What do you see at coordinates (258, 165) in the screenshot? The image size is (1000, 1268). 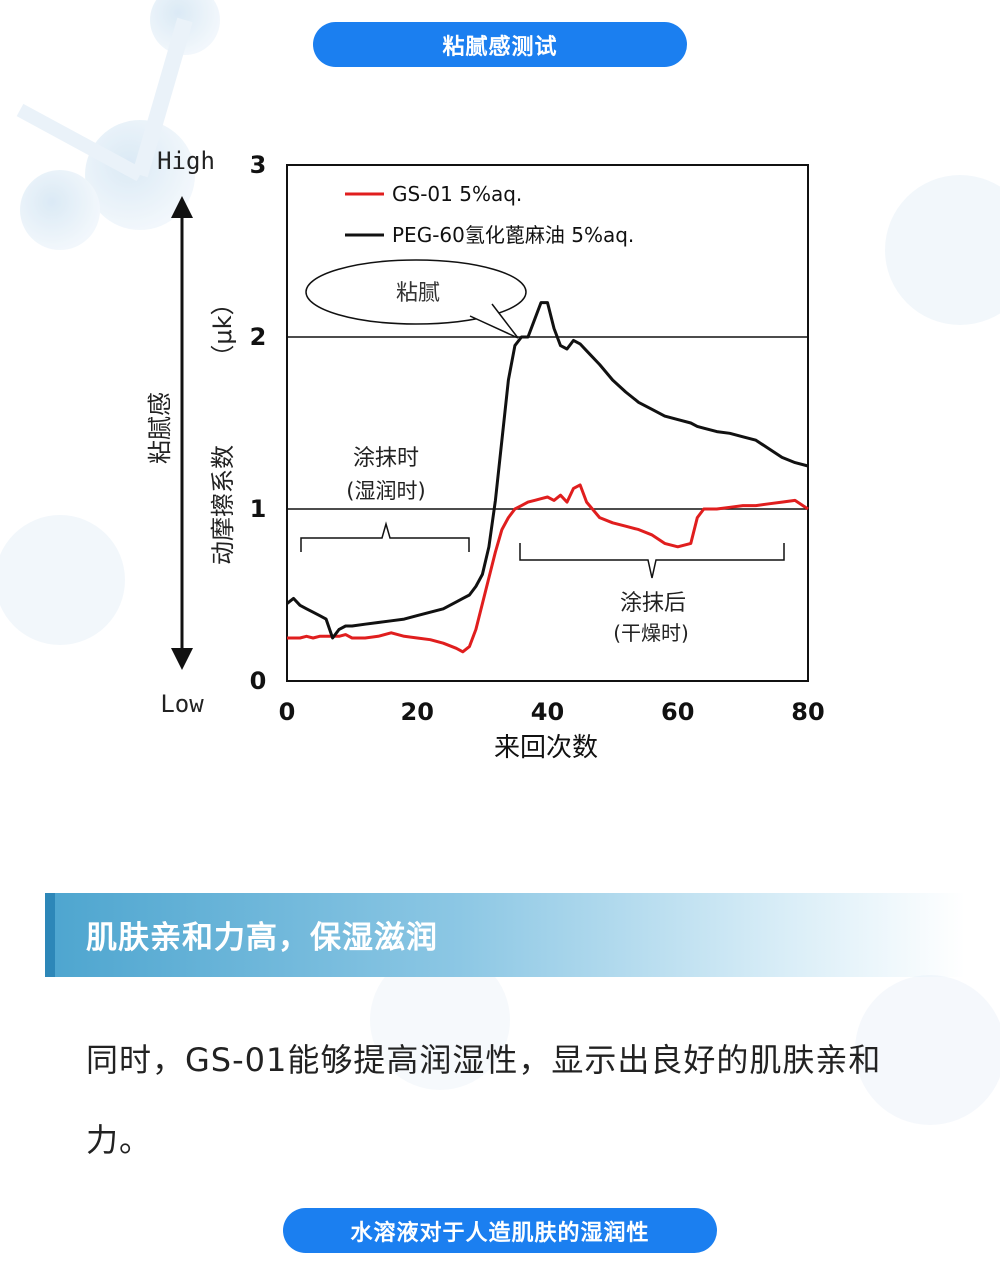 I see `y-tick-label: 3` at bounding box center [258, 165].